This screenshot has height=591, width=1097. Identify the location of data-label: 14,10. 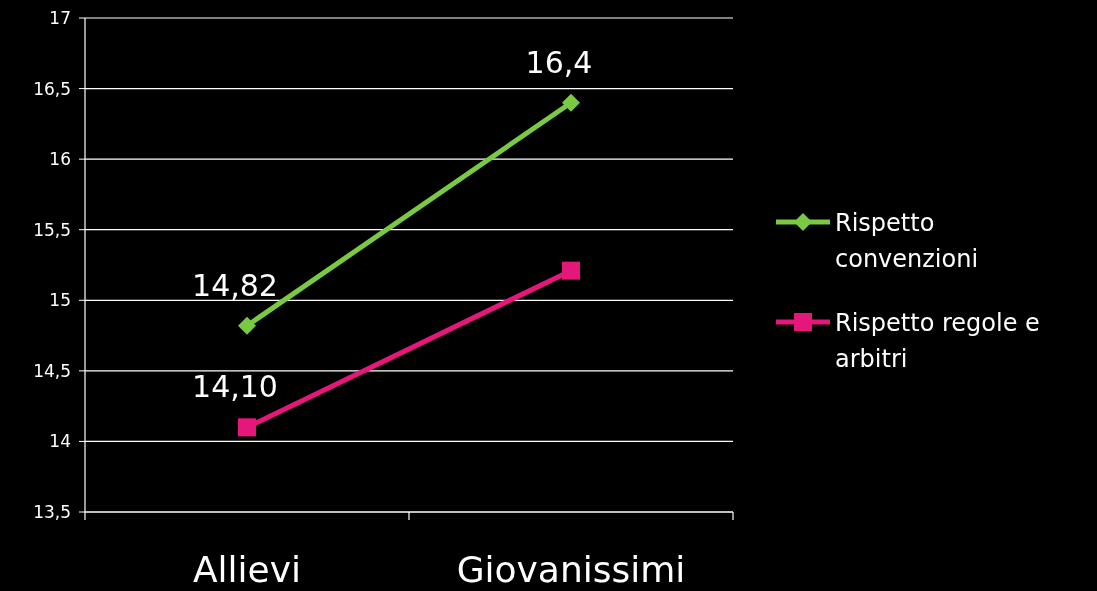
(235, 387).